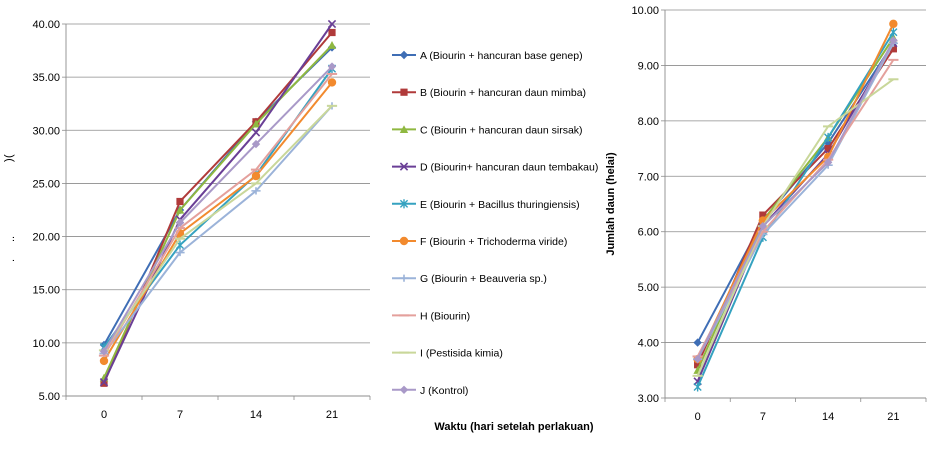 Image resolution: width=933 pixels, height=450 pixels. I want to click on right-x-tick-label: 14, so click(828, 417).